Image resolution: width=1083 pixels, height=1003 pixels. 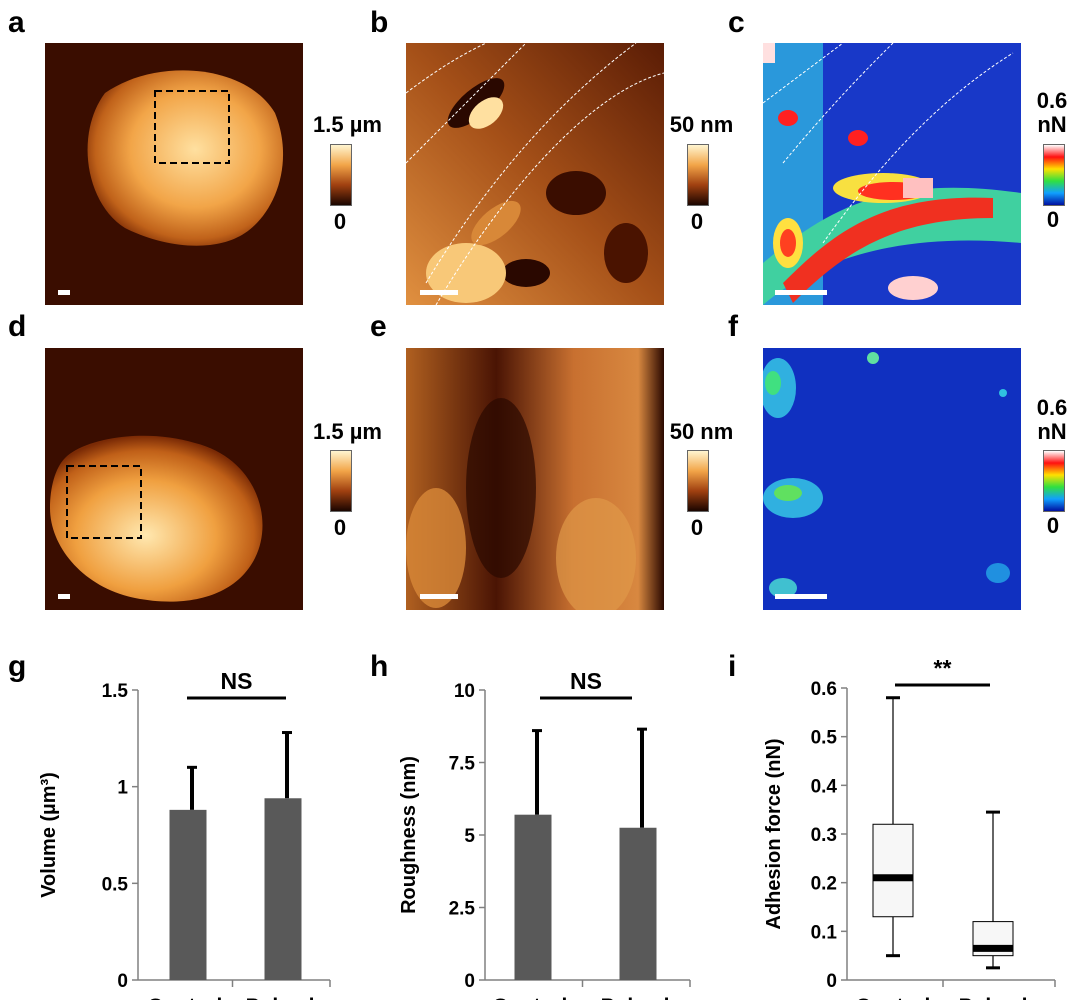 I want to click on adhesion-map-f, so click(x=892, y=479).